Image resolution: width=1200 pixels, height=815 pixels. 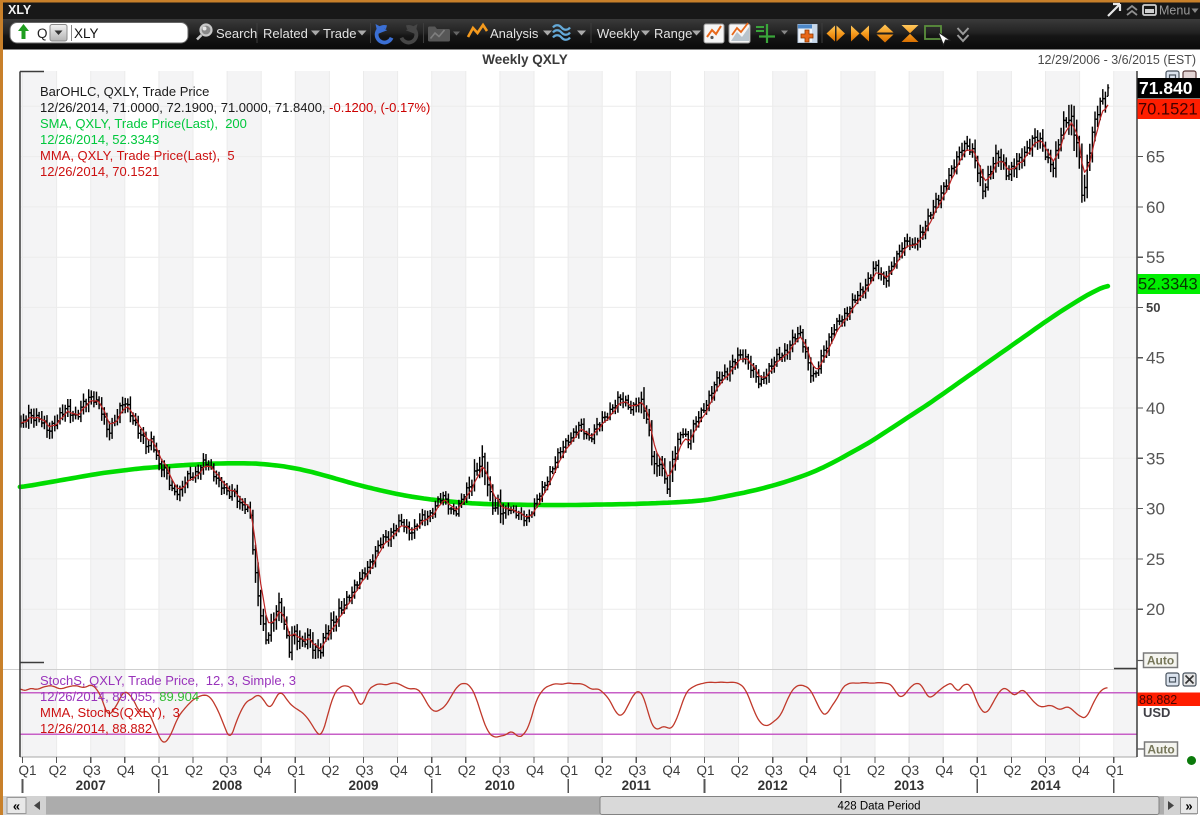 I want to click on svg-text: 65, so click(x=1155, y=157).